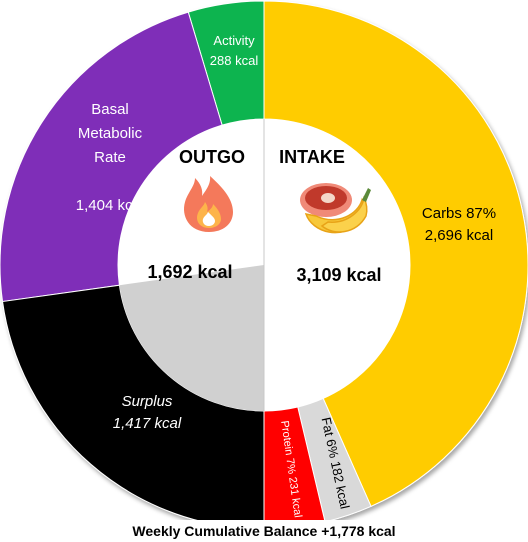 The image size is (528, 542). What do you see at coordinates (208, 204) in the screenshot?
I see `fire-icon` at bounding box center [208, 204].